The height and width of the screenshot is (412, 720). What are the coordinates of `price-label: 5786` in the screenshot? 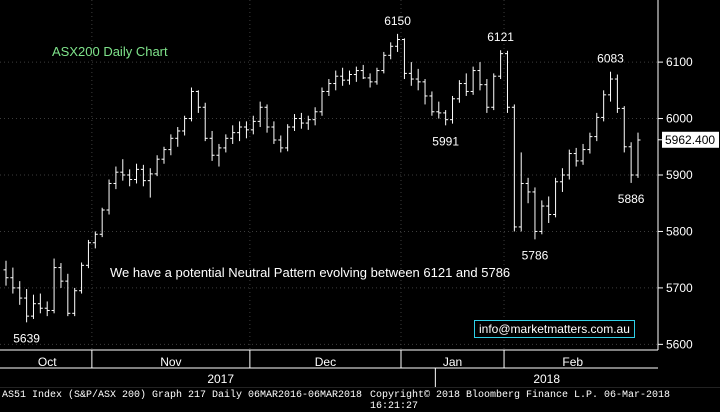 It's located at (535, 255).